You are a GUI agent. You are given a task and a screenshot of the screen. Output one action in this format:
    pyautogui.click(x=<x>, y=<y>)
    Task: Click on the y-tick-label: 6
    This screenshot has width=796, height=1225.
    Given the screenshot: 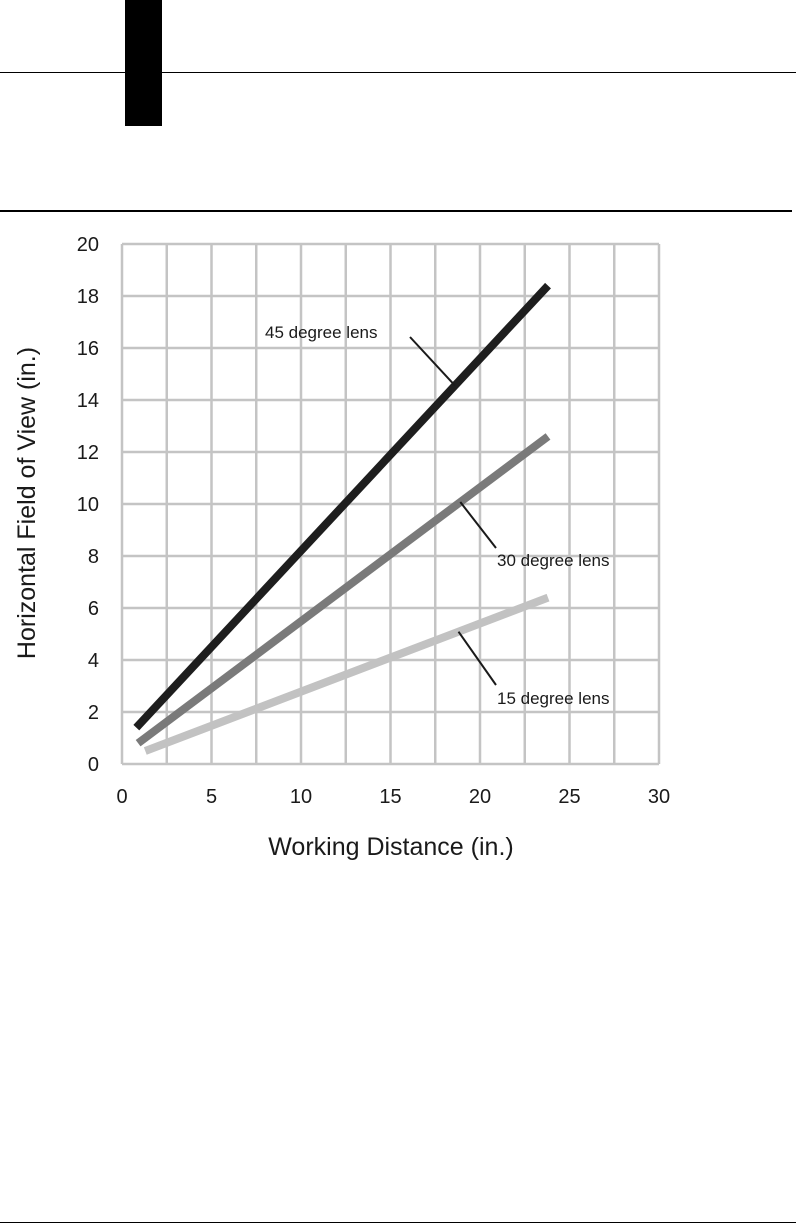 What is the action you would take?
    pyautogui.click(x=93, y=609)
    